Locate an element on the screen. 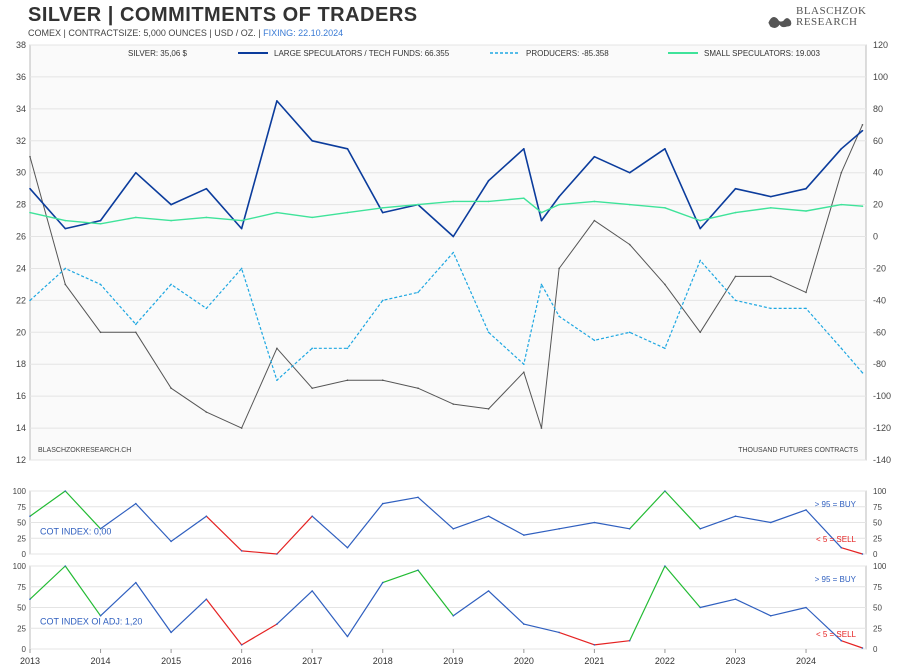  right-axis-tick-label: -100 is located at coordinates (882, 396).